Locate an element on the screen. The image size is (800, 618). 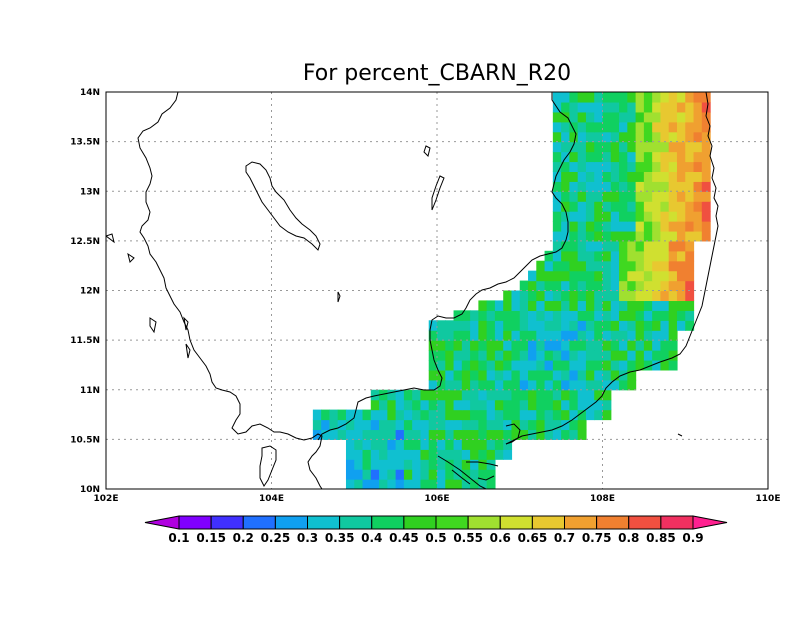
map-title: For percent_CBARN_R20 is located at coordinates (437, 73).